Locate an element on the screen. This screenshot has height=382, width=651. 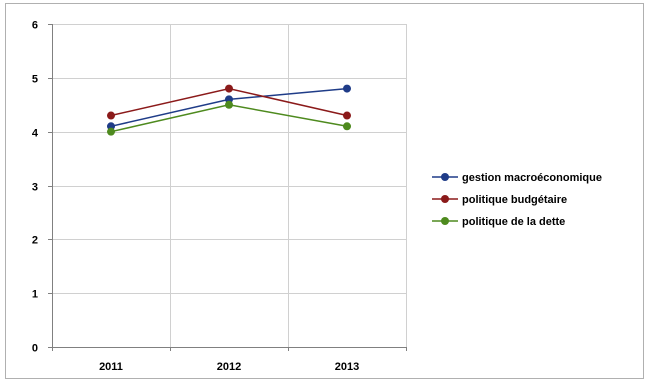
x-tick-label: 2011 is located at coordinates (111, 367).